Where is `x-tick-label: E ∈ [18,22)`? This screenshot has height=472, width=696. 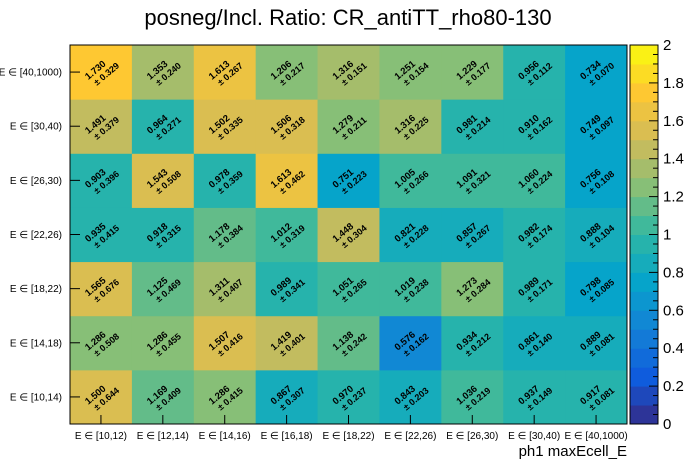 x-tick-label: E ∈ [18,22) is located at coordinates (348, 436).